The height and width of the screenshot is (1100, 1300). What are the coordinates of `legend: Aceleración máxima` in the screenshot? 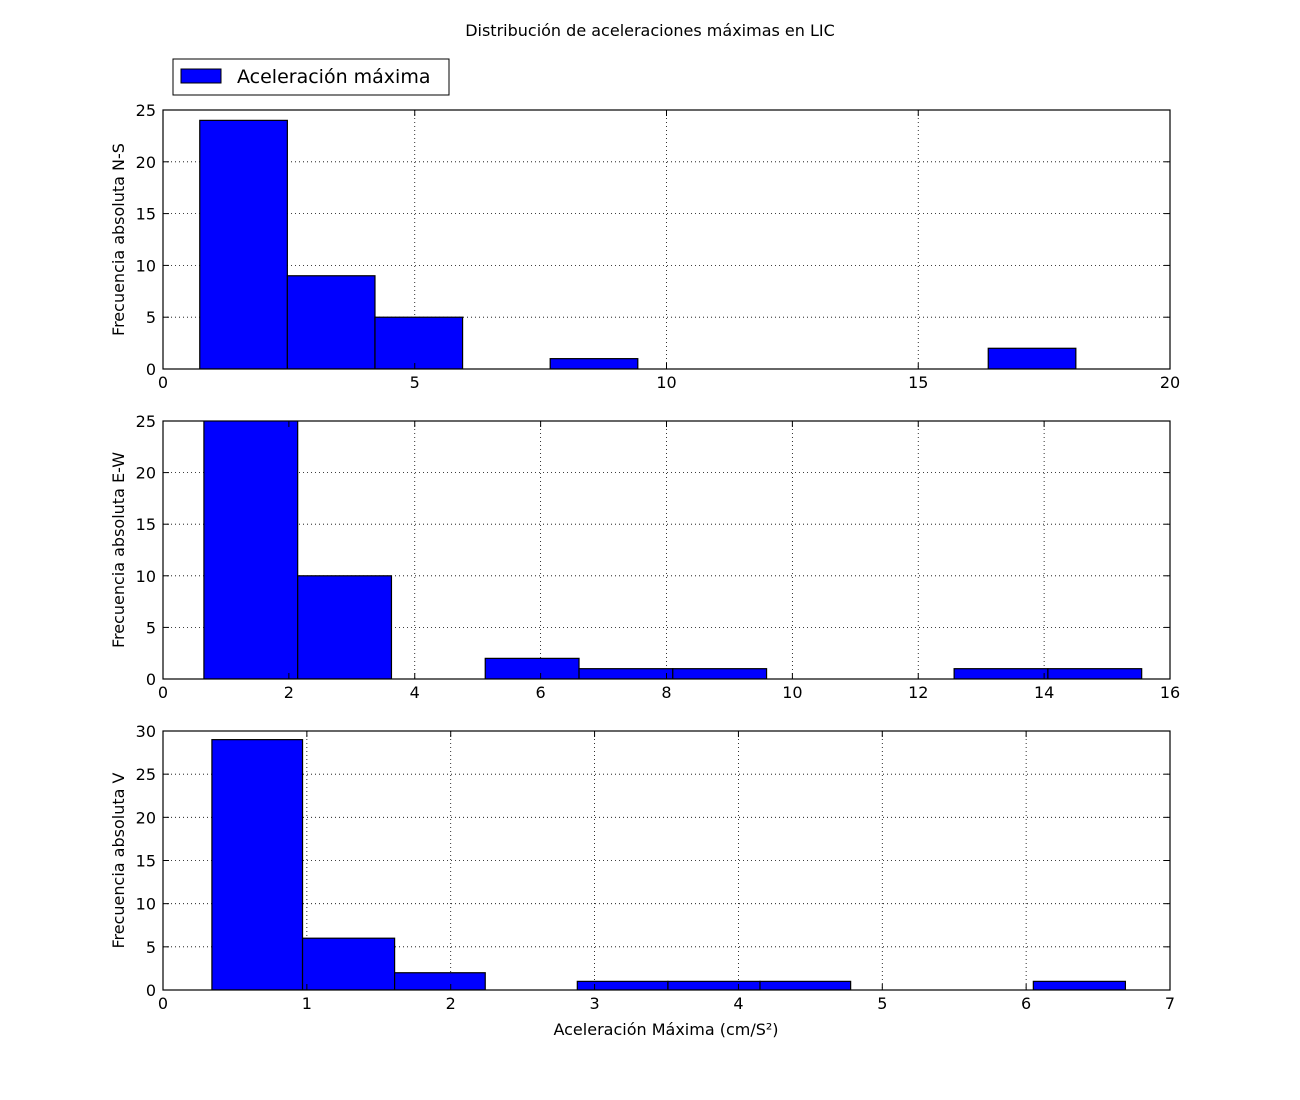 It's located at (311, 77).